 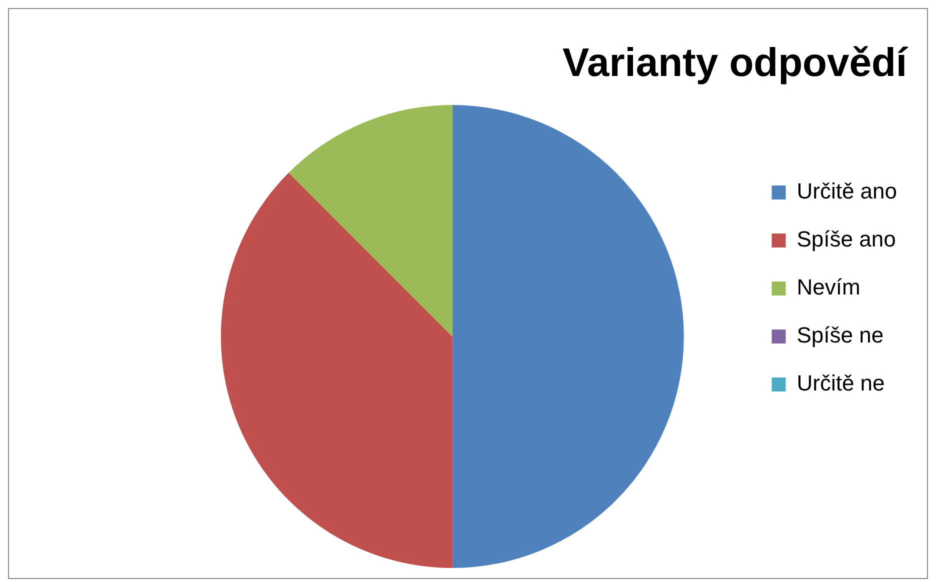 I want to click on legend-label: Nevím, so click(x=828, y=287).